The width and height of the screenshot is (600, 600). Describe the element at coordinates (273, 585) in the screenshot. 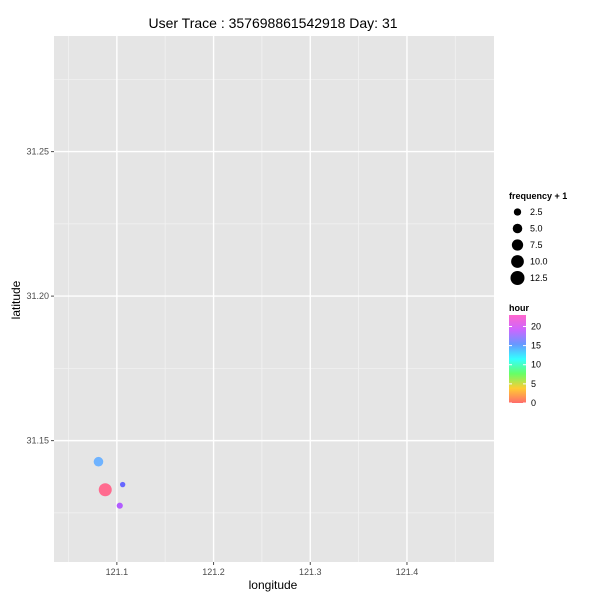

I see `x-axis-title: longitude` at that location.